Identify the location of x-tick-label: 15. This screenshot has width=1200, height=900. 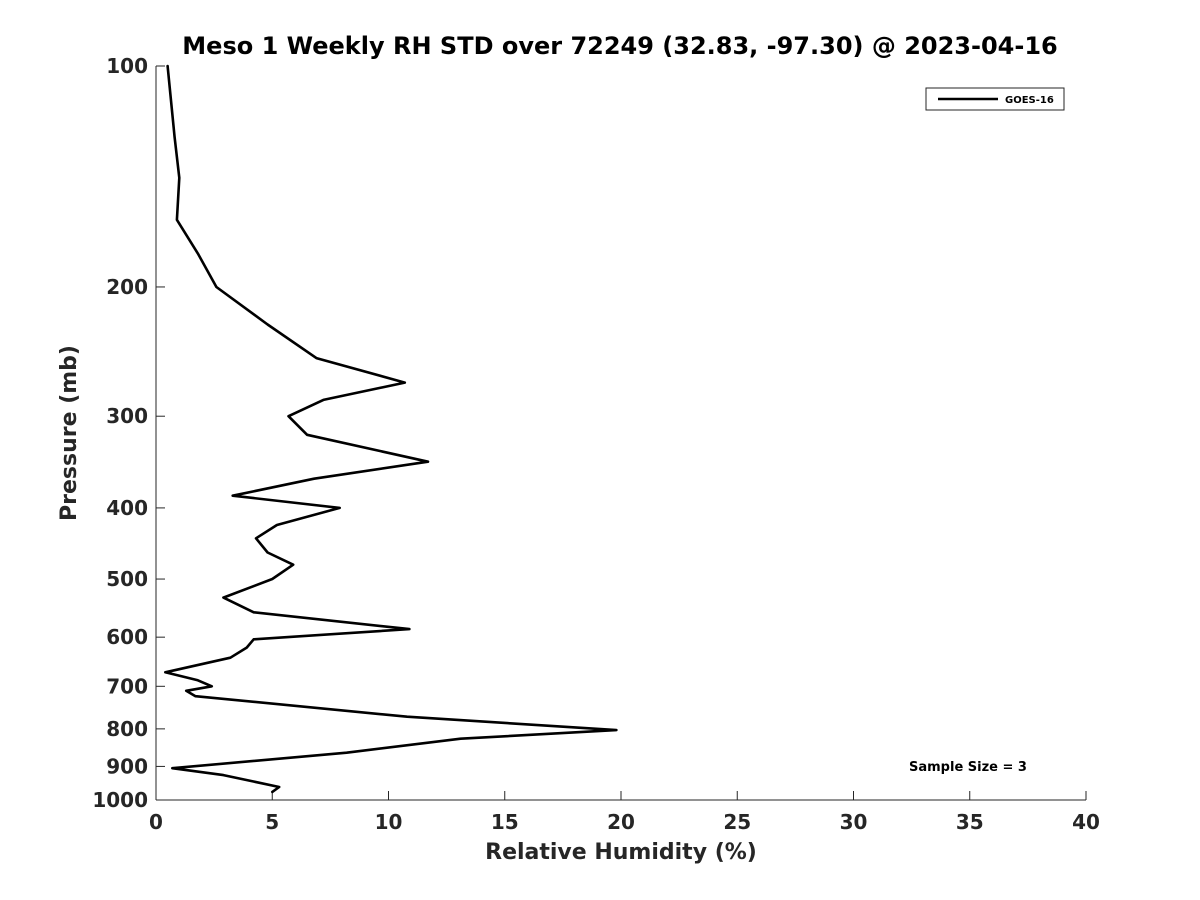
(505, 822).